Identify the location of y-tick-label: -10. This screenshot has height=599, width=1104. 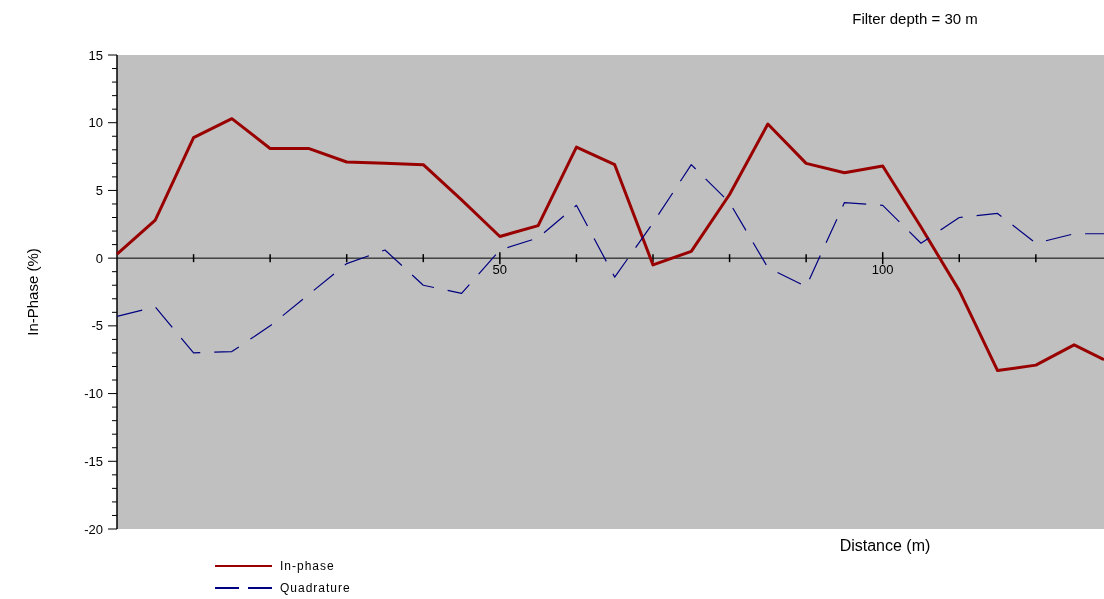
(93, 394).